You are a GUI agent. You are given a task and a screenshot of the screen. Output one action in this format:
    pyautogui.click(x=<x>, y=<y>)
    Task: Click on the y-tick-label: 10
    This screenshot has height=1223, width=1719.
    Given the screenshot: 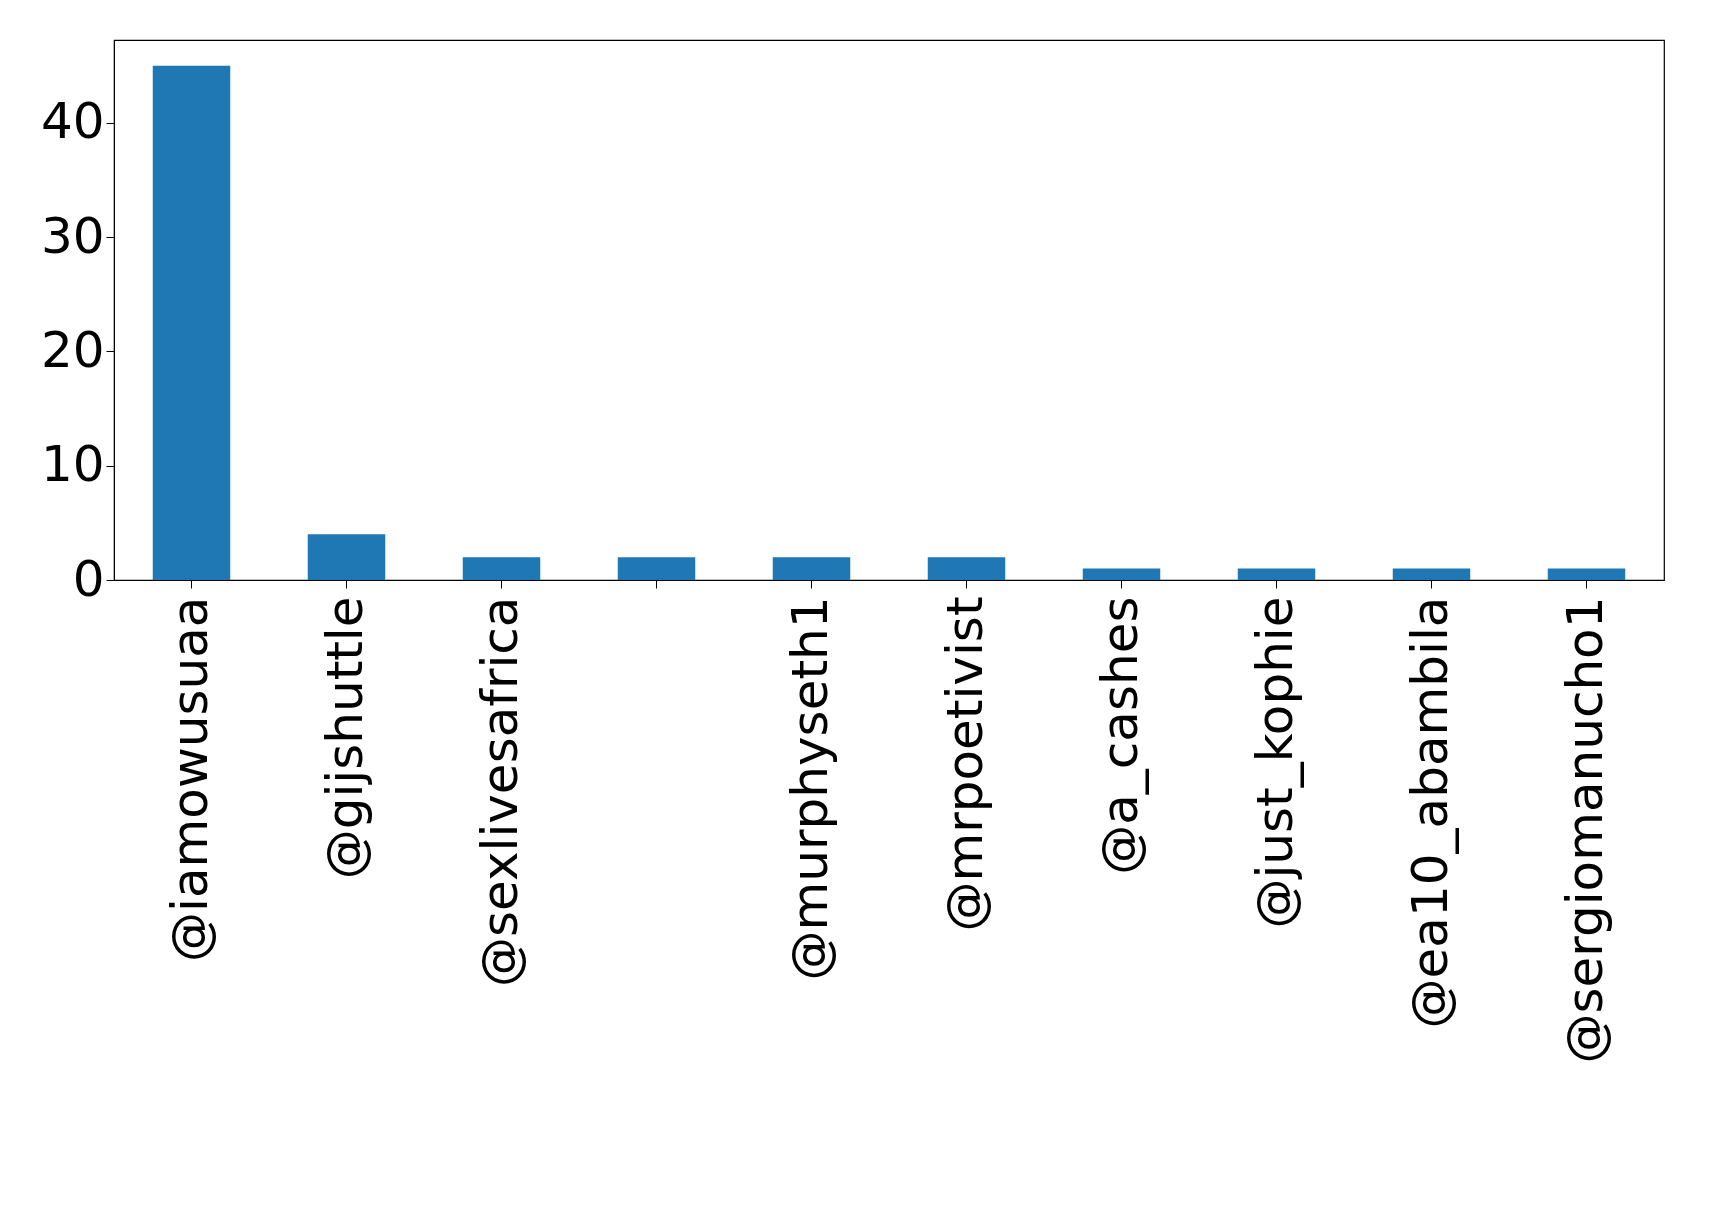 What is the action you would take?
    pyautogui.click(x=72, y=464)
    